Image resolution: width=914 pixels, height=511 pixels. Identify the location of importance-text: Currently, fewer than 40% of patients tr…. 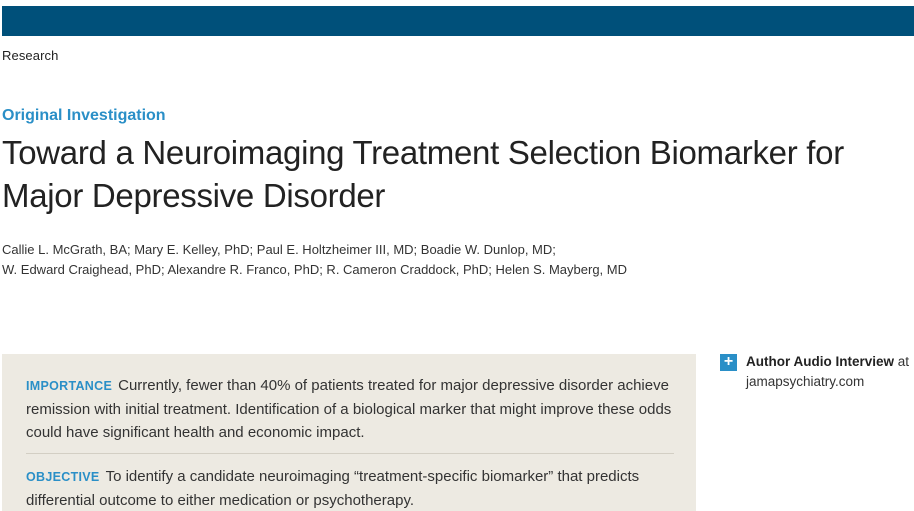
(348, 409).